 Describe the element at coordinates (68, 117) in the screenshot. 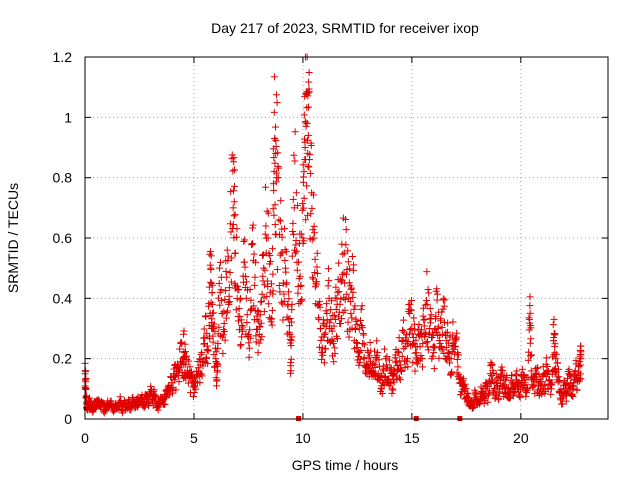

I see `y-tick-label: 1` at that location.